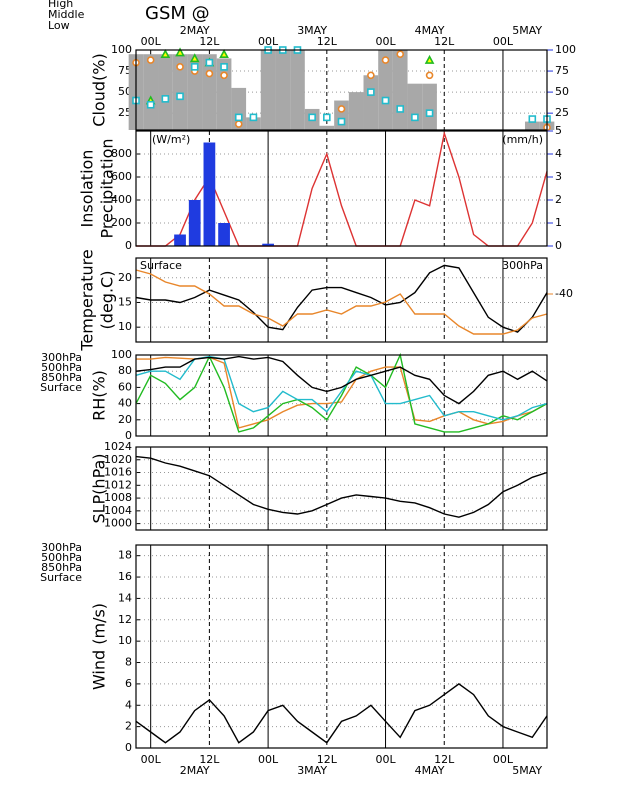 The height and width of the screenshot is (800, 618). I want to click on y-axis-label: RH(%), so click(99, 395).